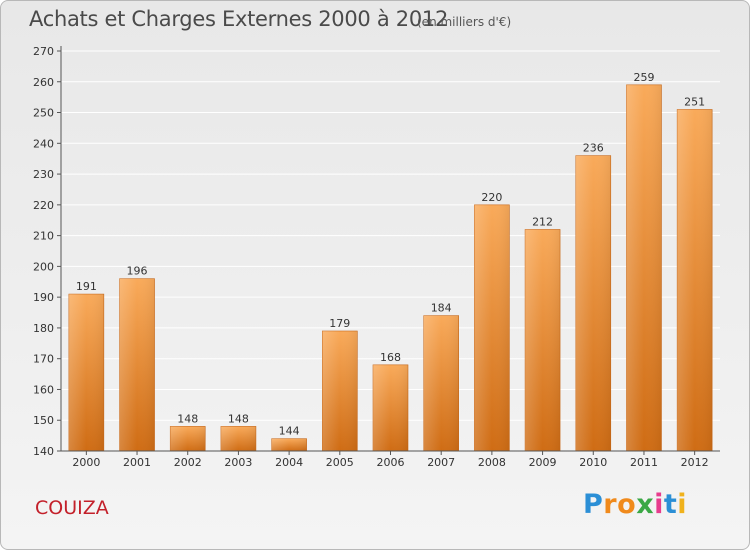  What do you see at coordinates (391, 462) in the screenshot?
I see `x-tick-label: 2006` at bounding box center [391, 462].